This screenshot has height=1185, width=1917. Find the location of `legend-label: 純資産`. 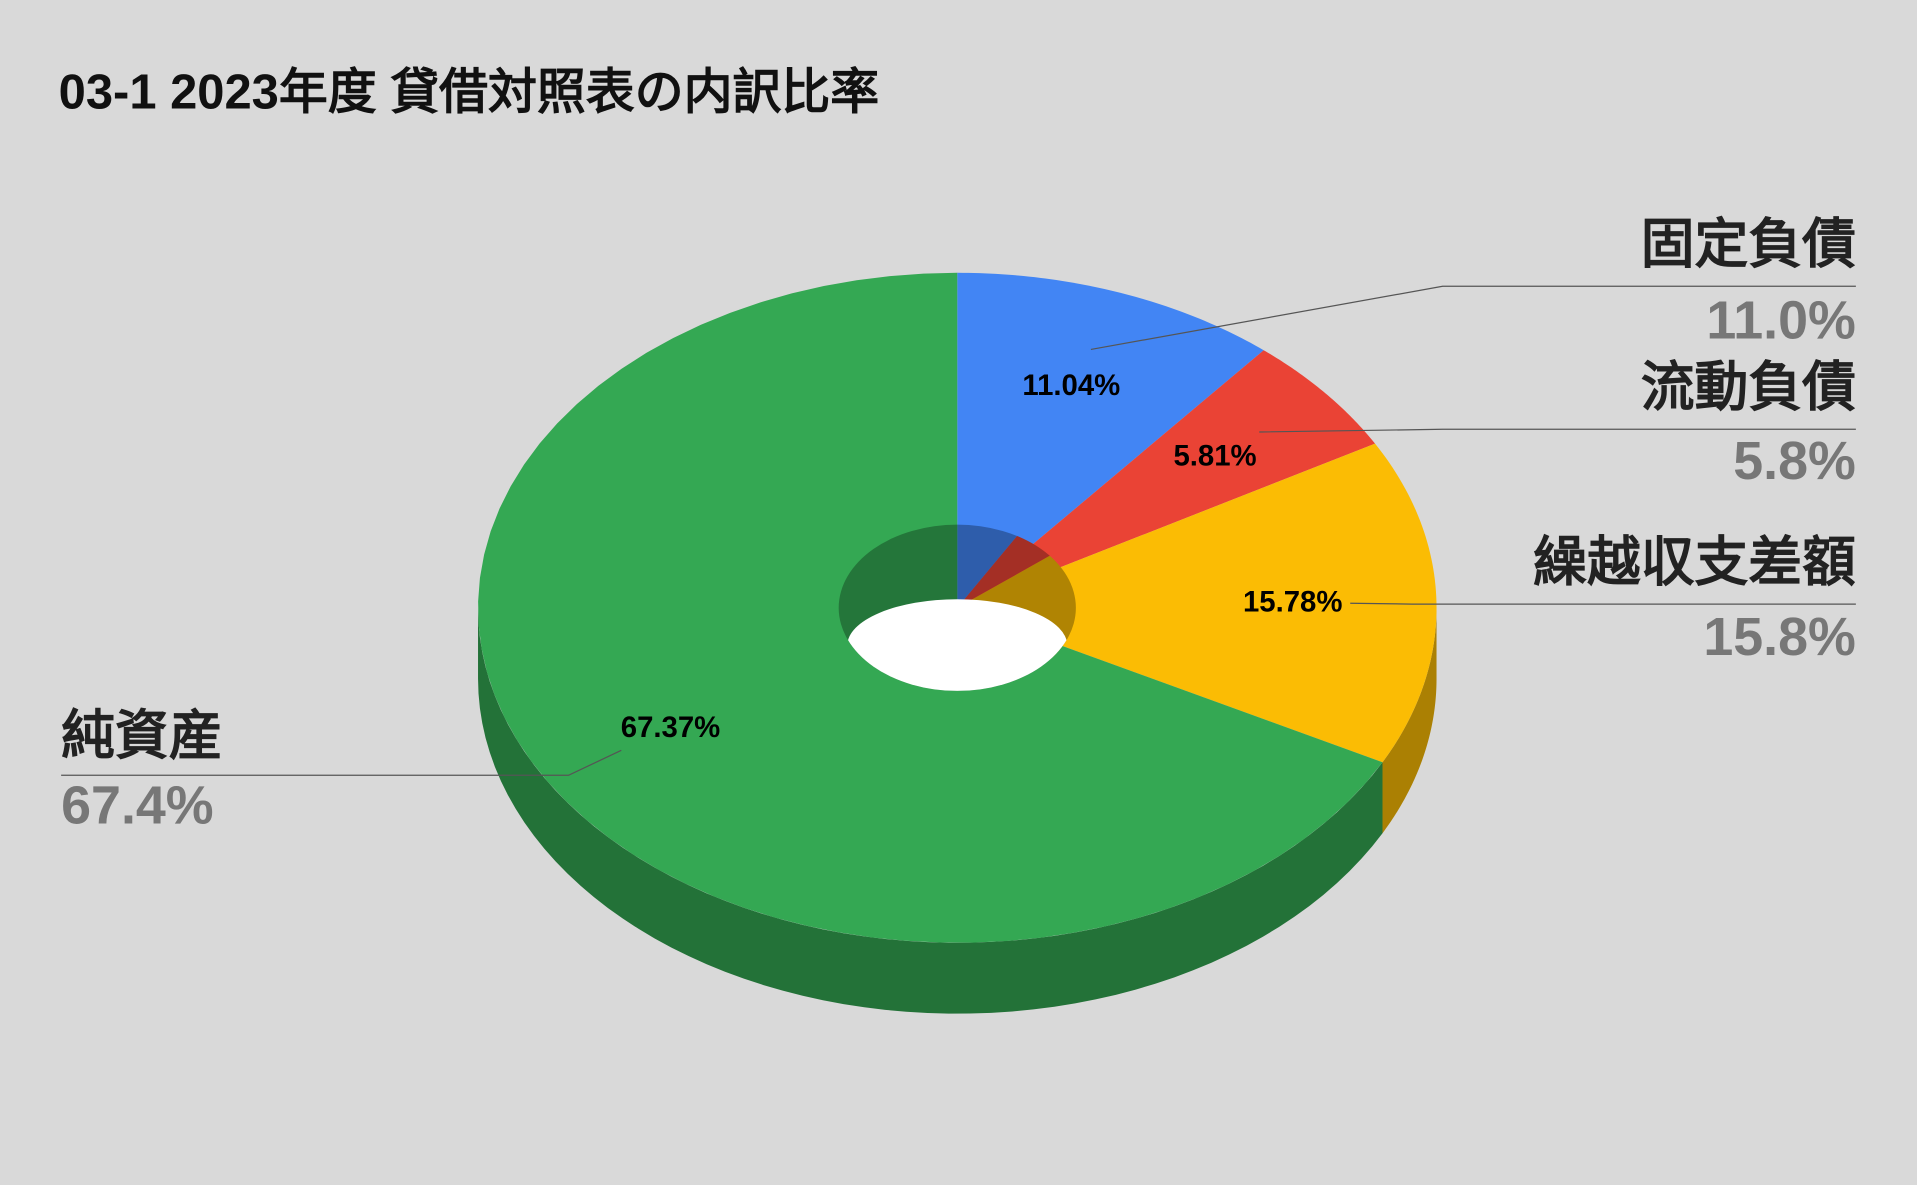

legend-label: 純資産 is located at coordinates (141, 736).